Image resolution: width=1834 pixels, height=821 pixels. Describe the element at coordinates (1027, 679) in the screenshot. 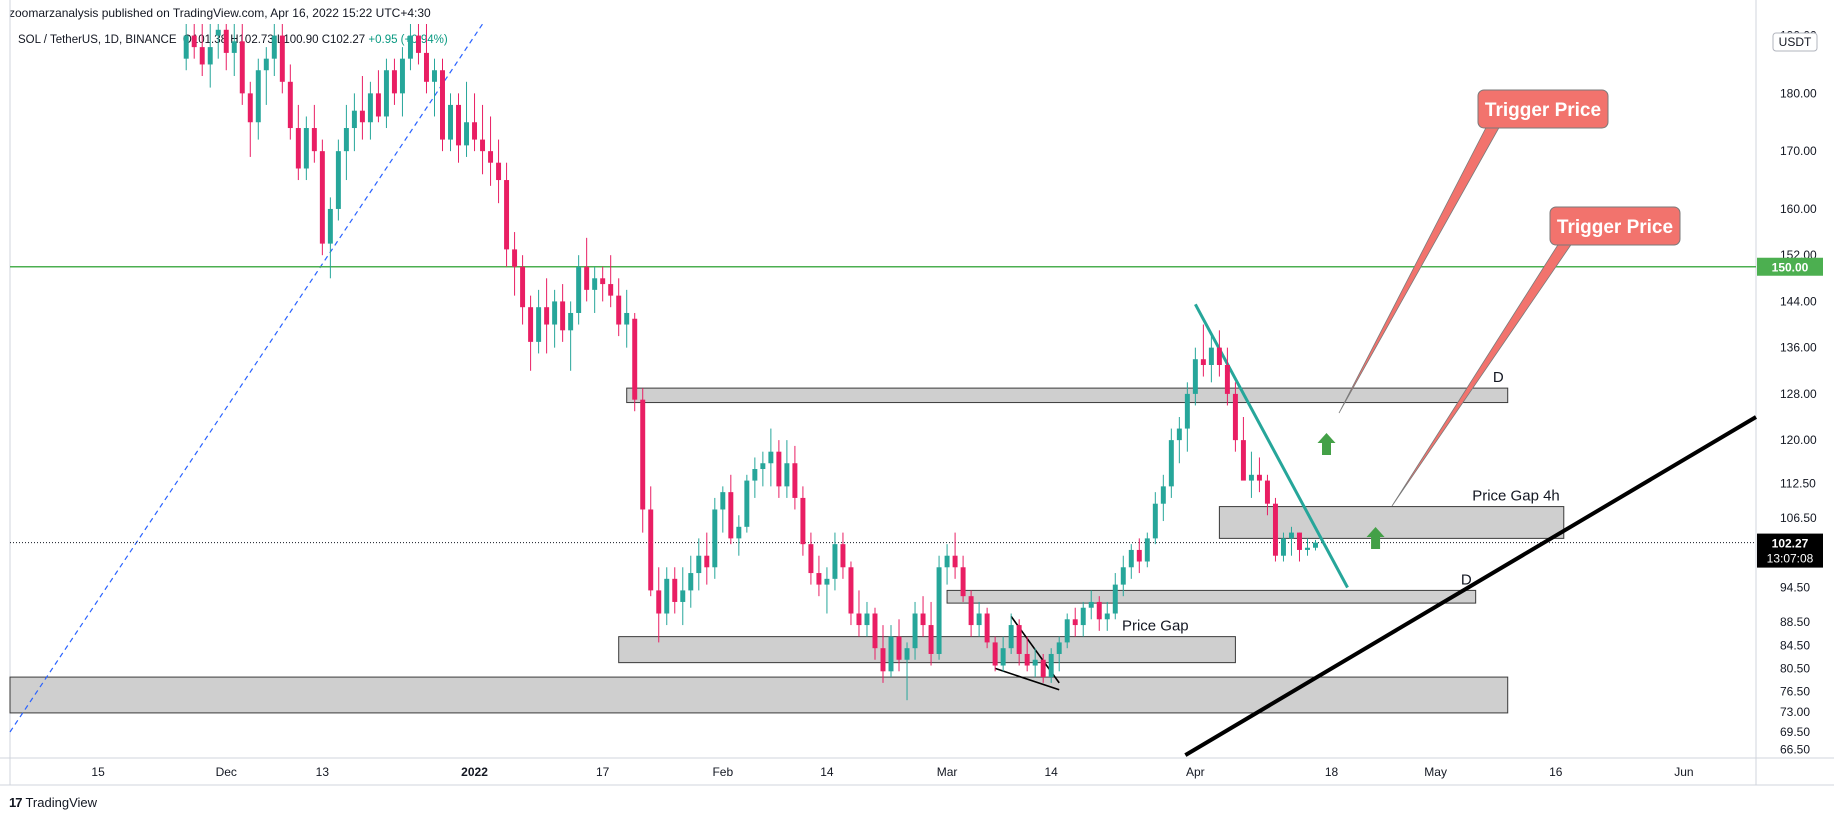

I see `wedge-line-lower` at that location.